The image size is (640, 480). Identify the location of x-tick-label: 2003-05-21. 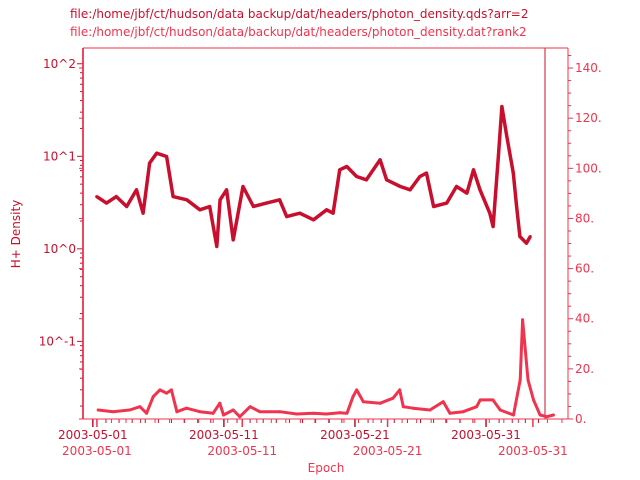
(355, 435).